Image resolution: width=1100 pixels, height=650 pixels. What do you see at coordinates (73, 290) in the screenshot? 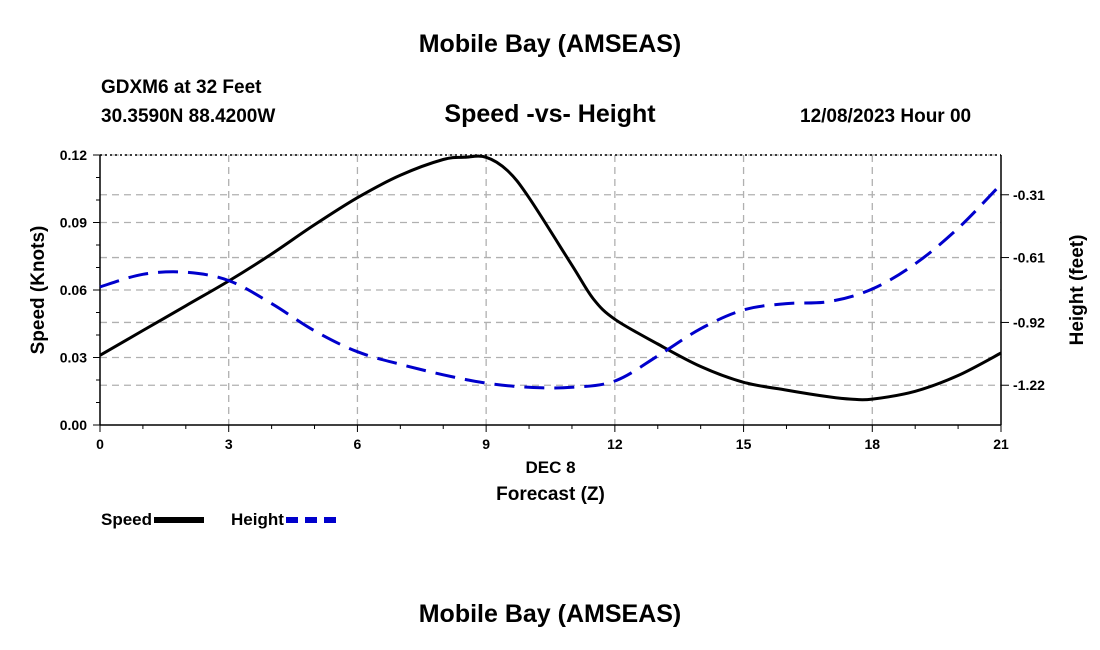
I see `y-tick-label: 0.06` at bounding box center [73, 290].